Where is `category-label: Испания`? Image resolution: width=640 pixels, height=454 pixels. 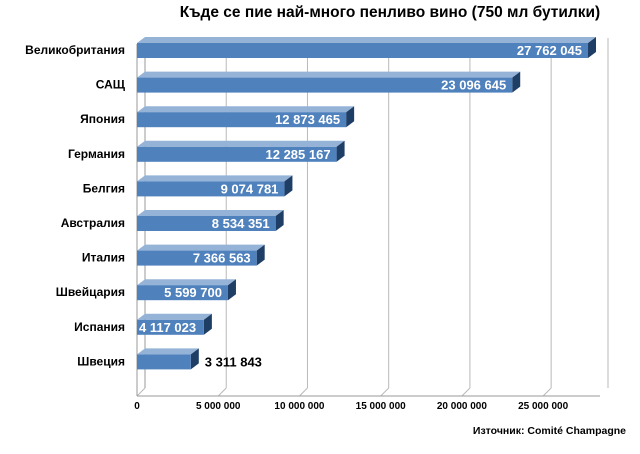
category-label: Испания is located at coordinates (99, 327).